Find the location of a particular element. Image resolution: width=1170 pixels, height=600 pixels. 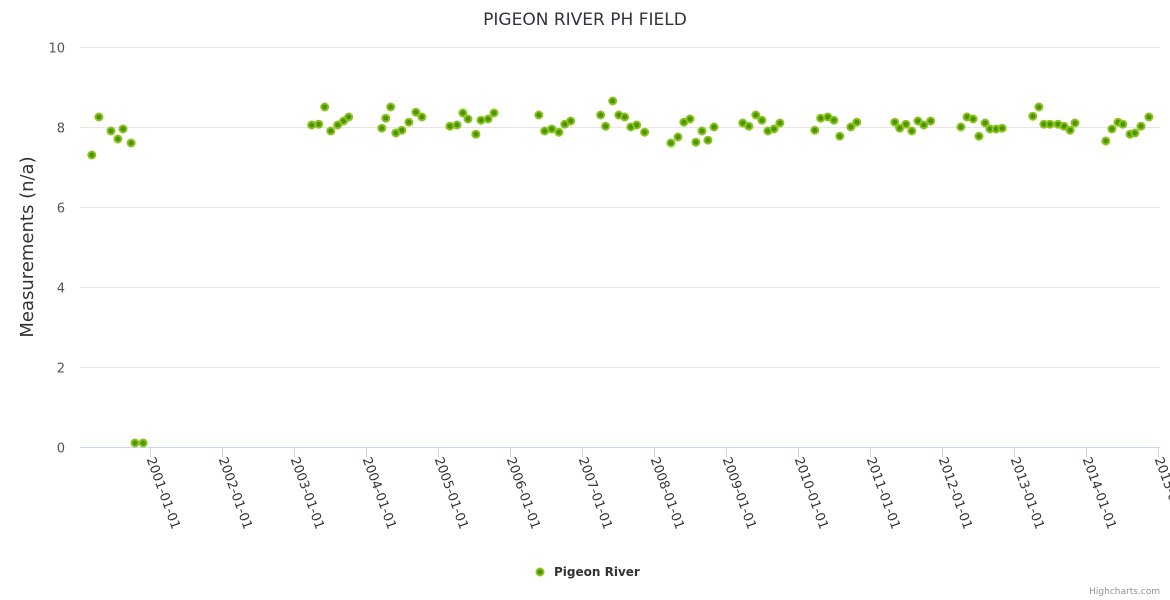

x-tick-label: 2007-01-01 is located at coordinates (595, 493).